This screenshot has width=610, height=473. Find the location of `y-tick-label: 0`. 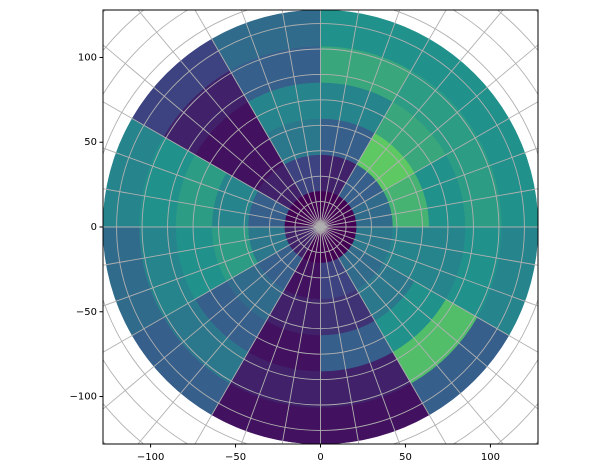

y-tick-label: 0 is located at coordinates (94, 227).